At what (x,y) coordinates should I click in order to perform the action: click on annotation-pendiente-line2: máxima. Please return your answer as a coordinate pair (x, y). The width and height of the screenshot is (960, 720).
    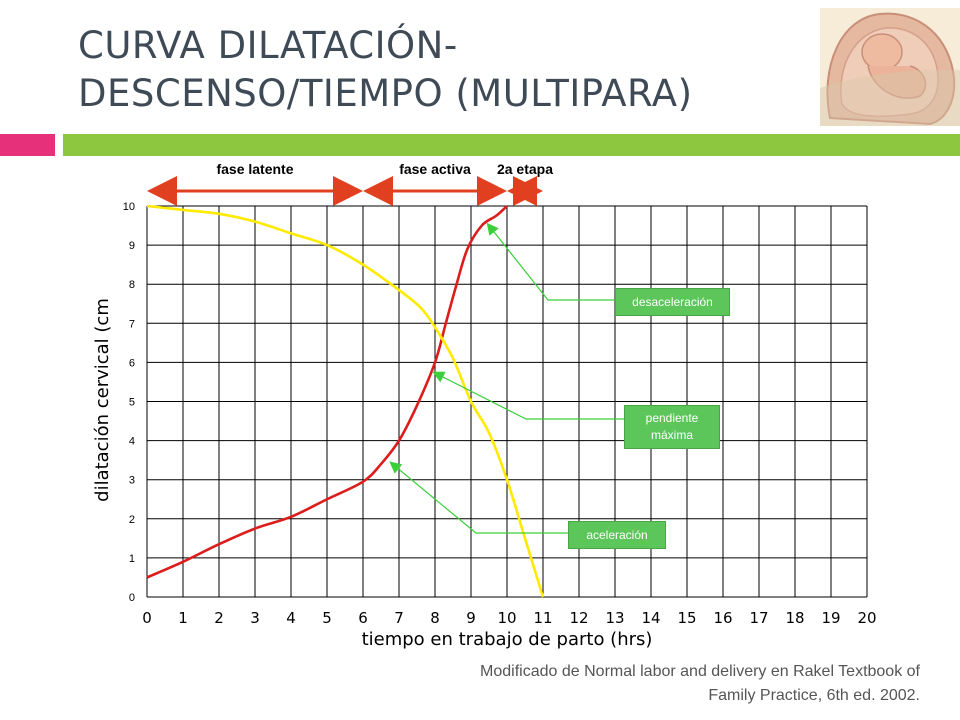
    Looking at the image, I should click on (671, 435).